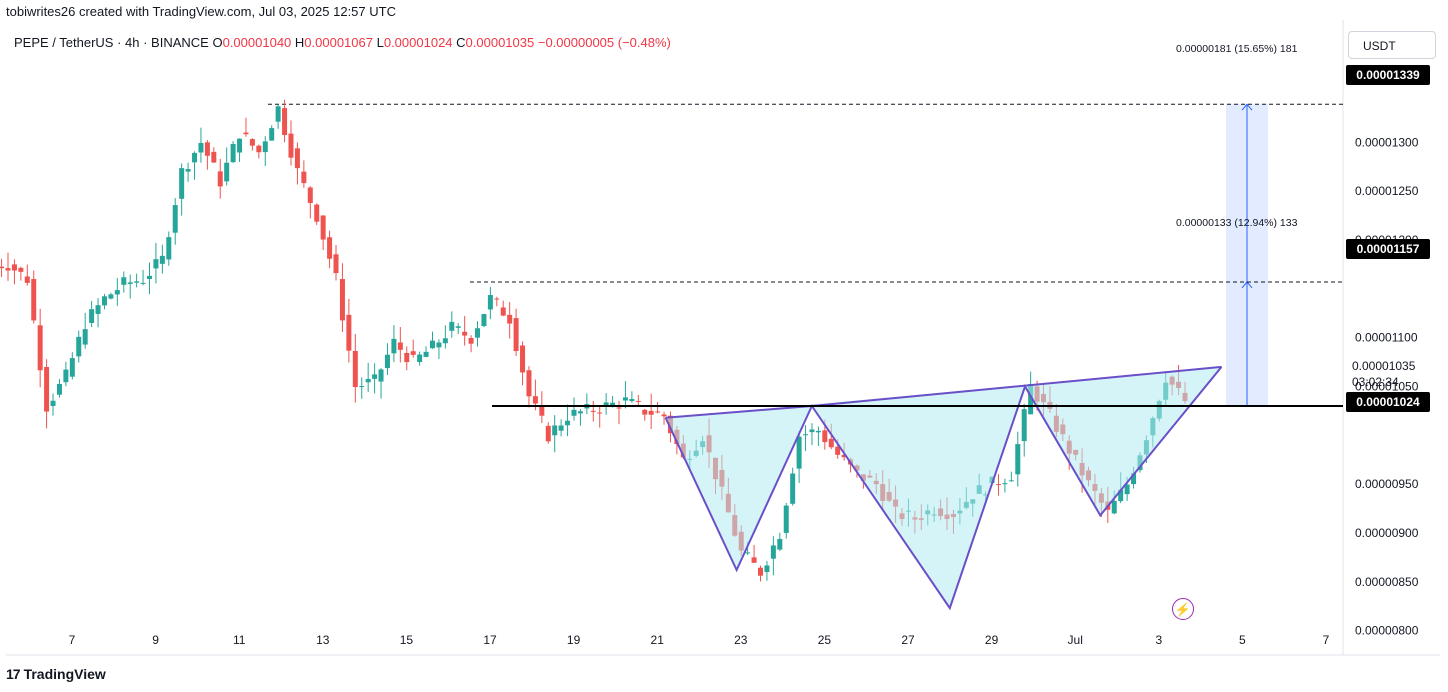 This screenshot has height=692, width=1448. Describe the element at coordinates (1387, 191) in the screenshot. I see `y-tick-label: 0.00001250` at that location.